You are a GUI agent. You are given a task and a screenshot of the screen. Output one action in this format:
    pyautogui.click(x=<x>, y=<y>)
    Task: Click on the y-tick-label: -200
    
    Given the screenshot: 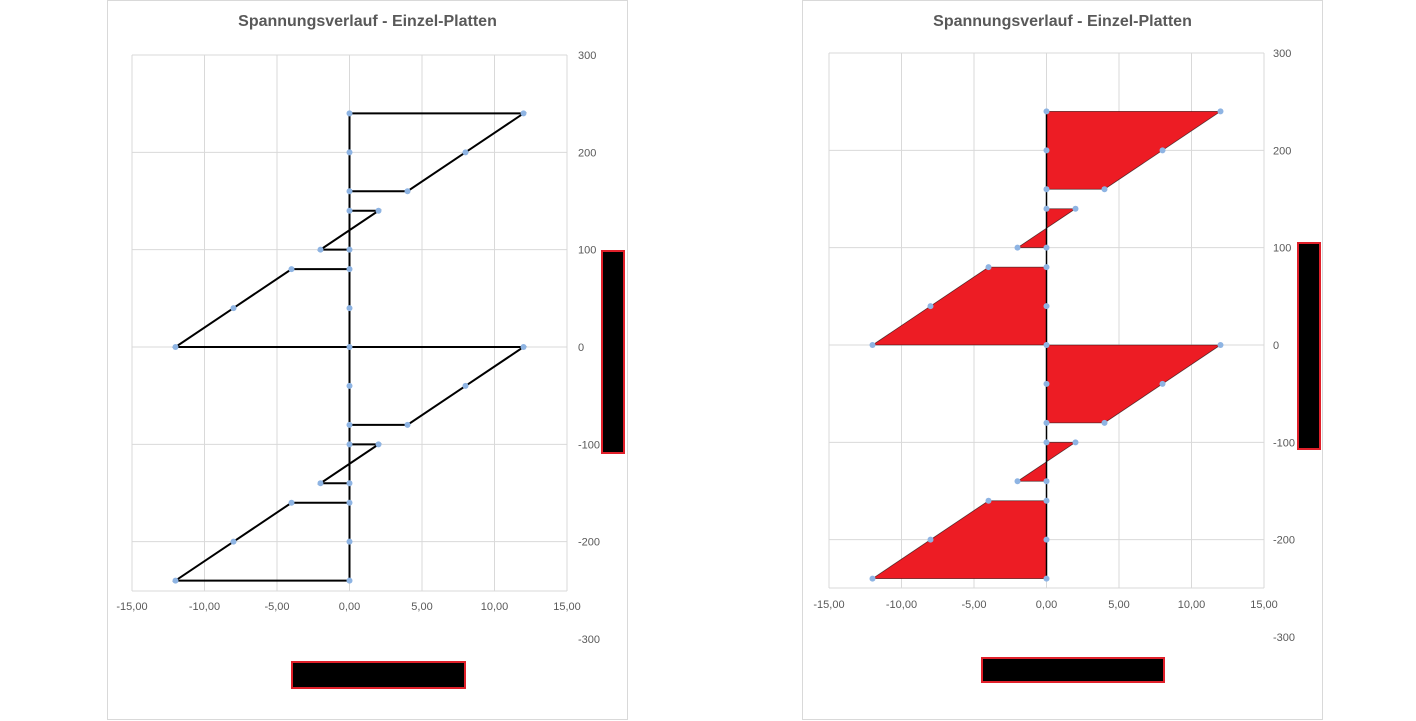 What is the action you would take?
    pyautogui.click(x=589, y=543)
    